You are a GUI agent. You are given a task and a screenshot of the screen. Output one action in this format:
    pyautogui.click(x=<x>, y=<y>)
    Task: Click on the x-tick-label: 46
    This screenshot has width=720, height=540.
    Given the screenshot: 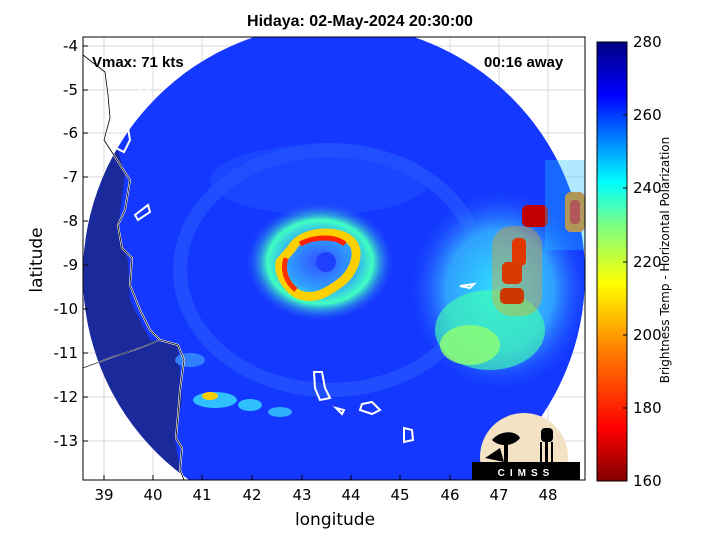 What is the action you would take?
    pyautogui.click(x=449, y=495)
    